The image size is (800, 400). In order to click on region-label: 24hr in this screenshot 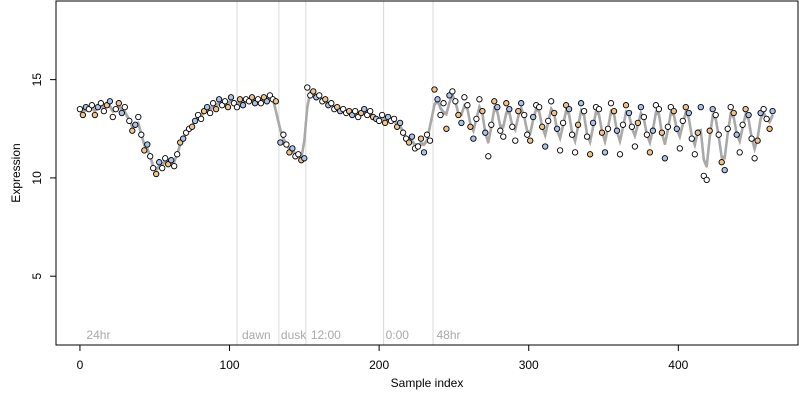, I will do `click(98, 335)`.